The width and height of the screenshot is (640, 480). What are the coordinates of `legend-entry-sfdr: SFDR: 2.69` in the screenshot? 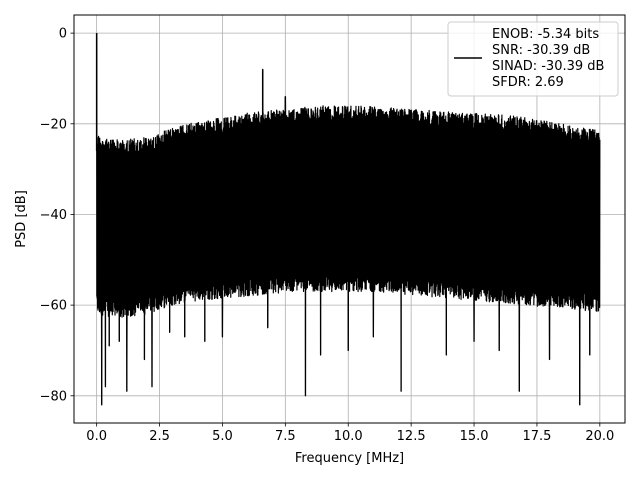 It's located at (528, 82).